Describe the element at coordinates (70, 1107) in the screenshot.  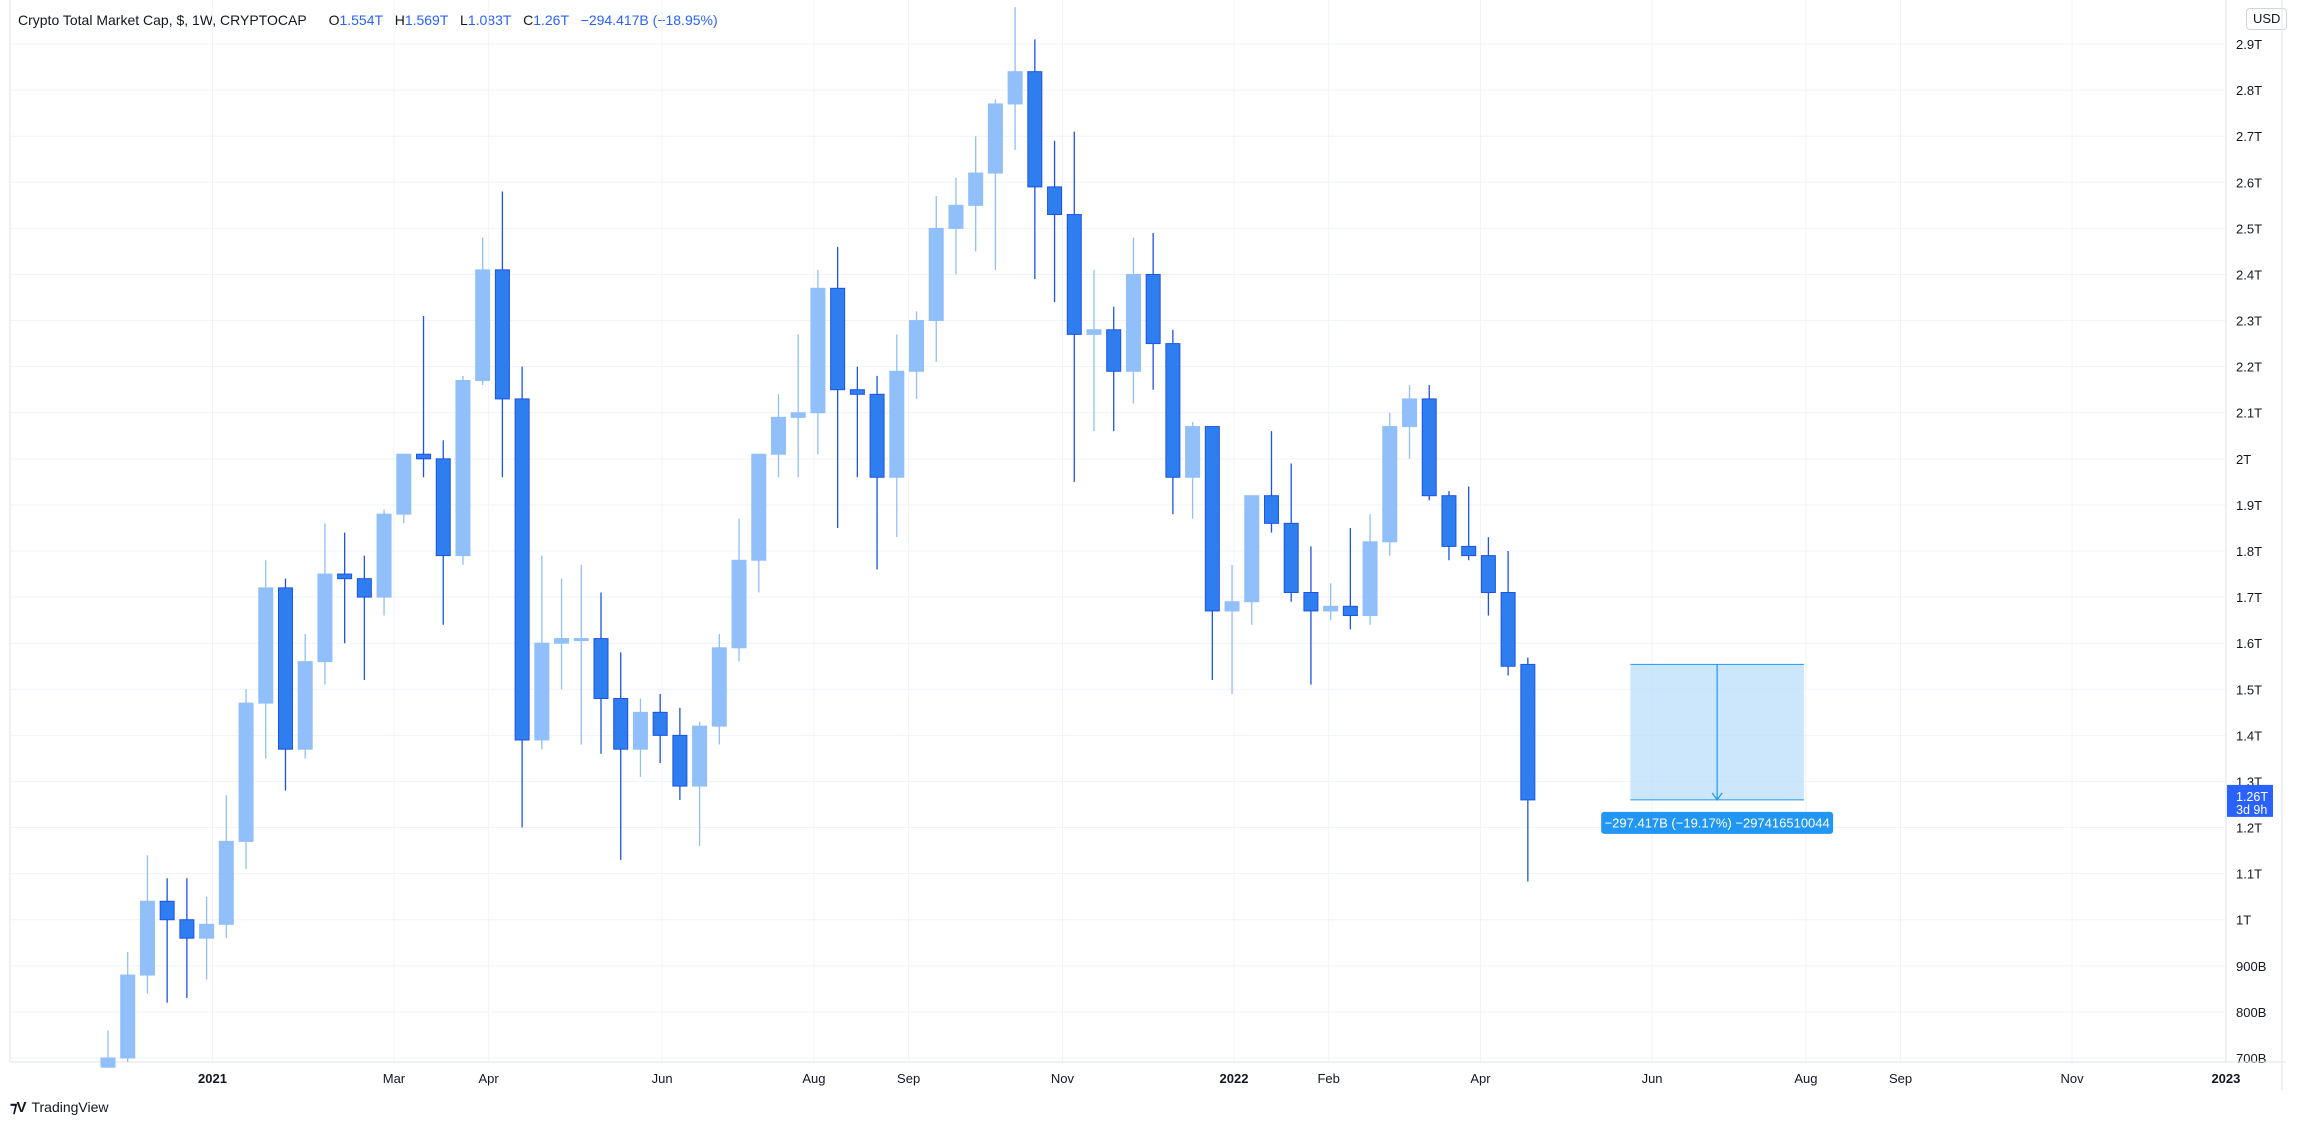
I see `brand-name: TradingView` at that location.